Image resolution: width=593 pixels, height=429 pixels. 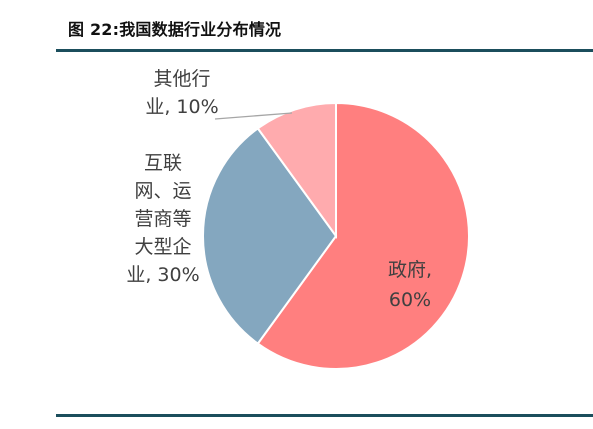 I want to click on figure-title: 图 22:我国数据行业分布情况, so click(x=175, y=29).